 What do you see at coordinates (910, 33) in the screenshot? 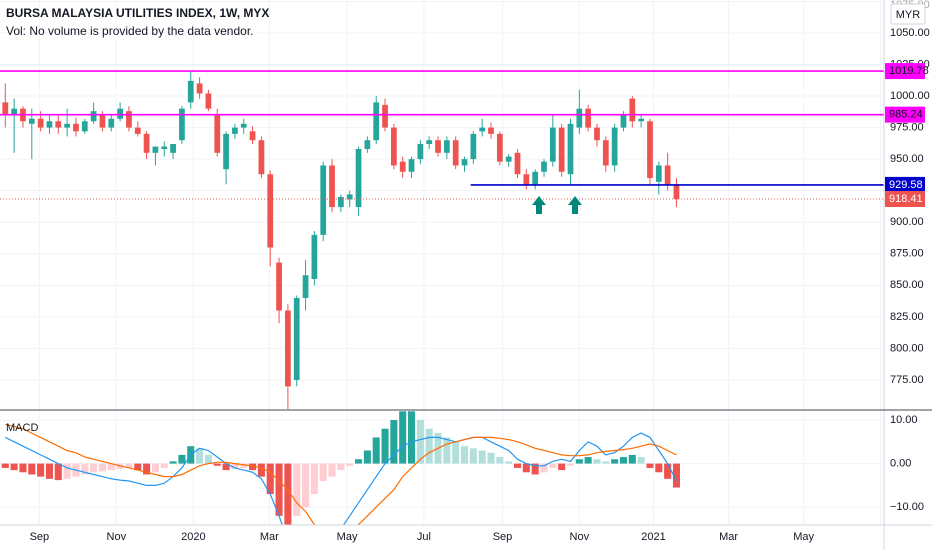
I see `y-tick-label: 1050.00` at bounding box center [910, 33].